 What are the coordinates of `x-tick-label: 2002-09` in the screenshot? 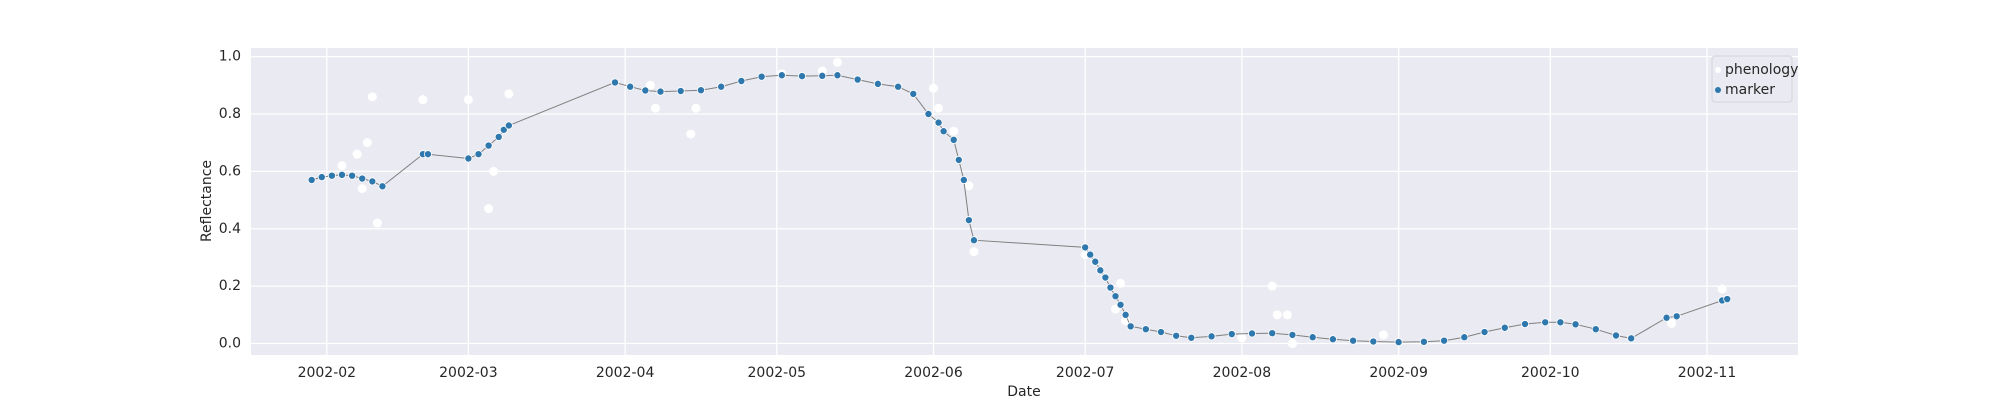 It's located at (1398, 373).